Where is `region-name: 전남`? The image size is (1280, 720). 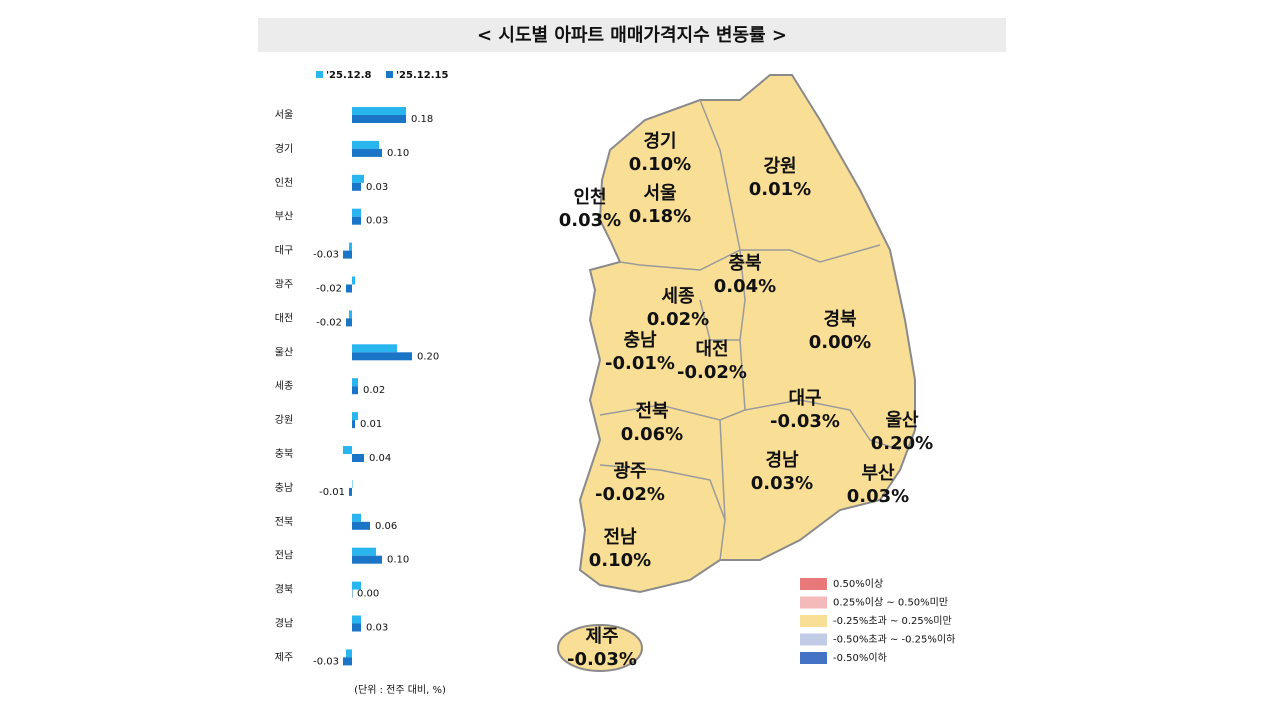
region-name: 전남 is located at coordinates (620, 537).